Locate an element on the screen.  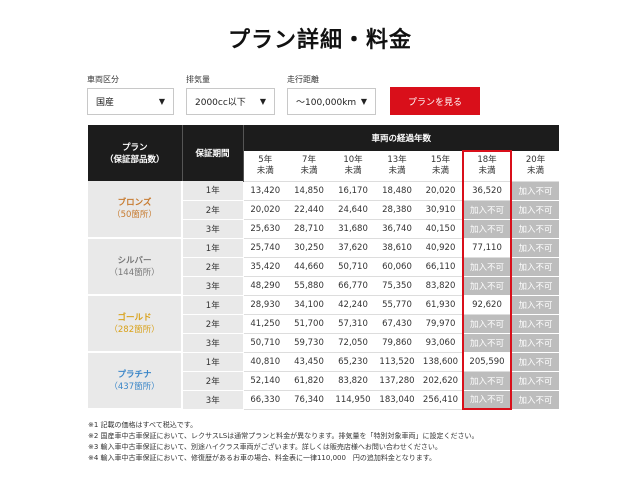
table-row: 2年 41,250 51,700 57,310 67,430 79,970 加入不可 加入不可 is located at coordinates (324, 324).